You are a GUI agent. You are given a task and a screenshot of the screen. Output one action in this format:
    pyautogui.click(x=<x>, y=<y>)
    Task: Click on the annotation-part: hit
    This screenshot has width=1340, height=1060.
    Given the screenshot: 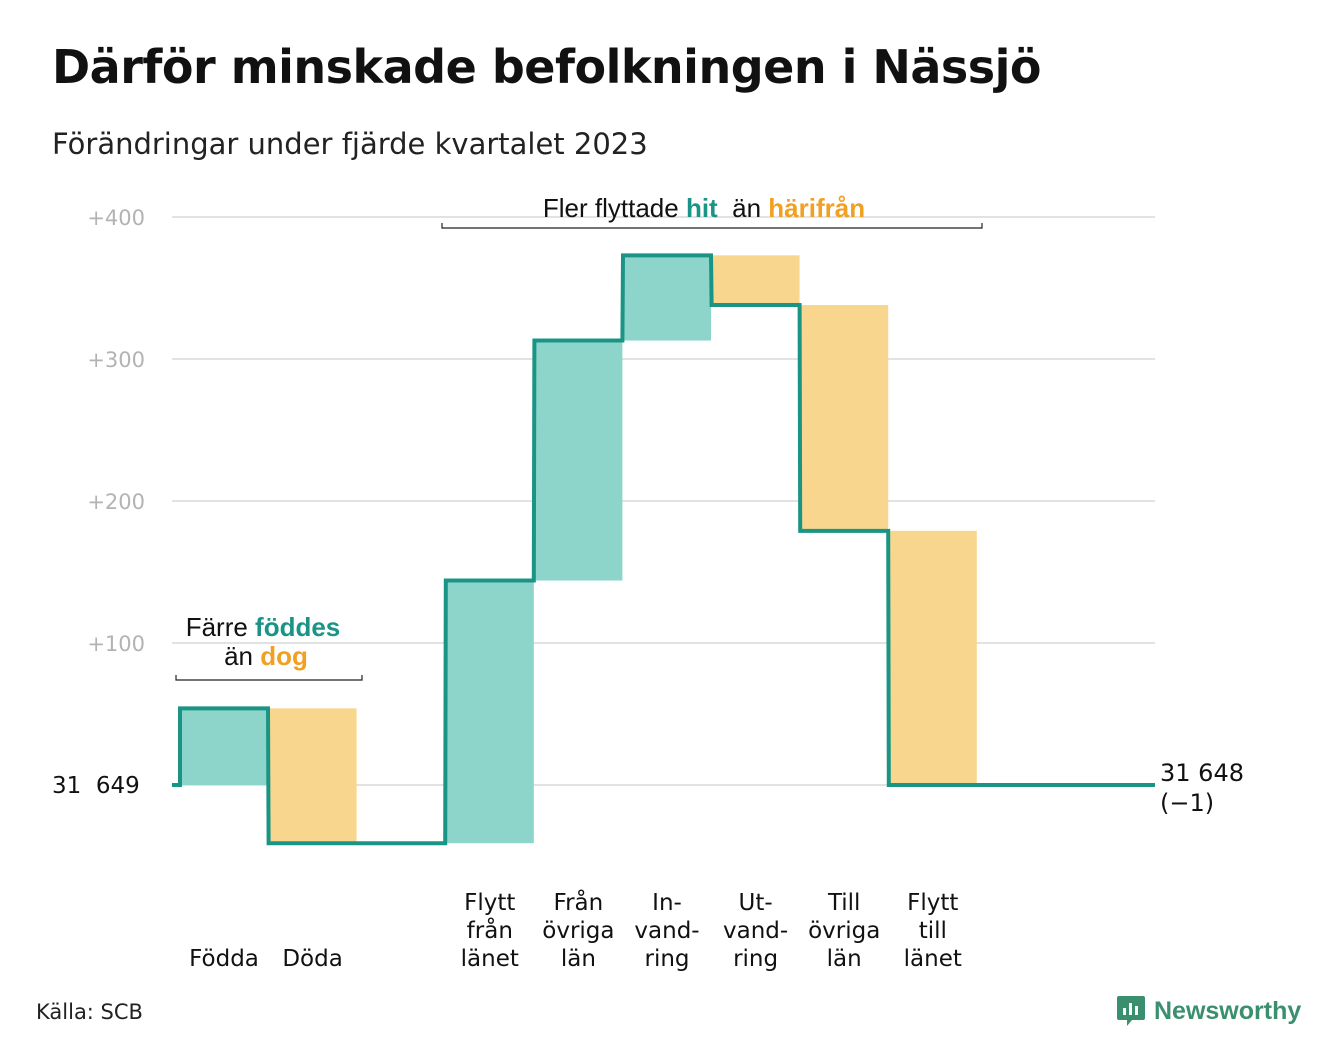 What is the action you would take?
    pyautogui.click(x=702, y=208)
    